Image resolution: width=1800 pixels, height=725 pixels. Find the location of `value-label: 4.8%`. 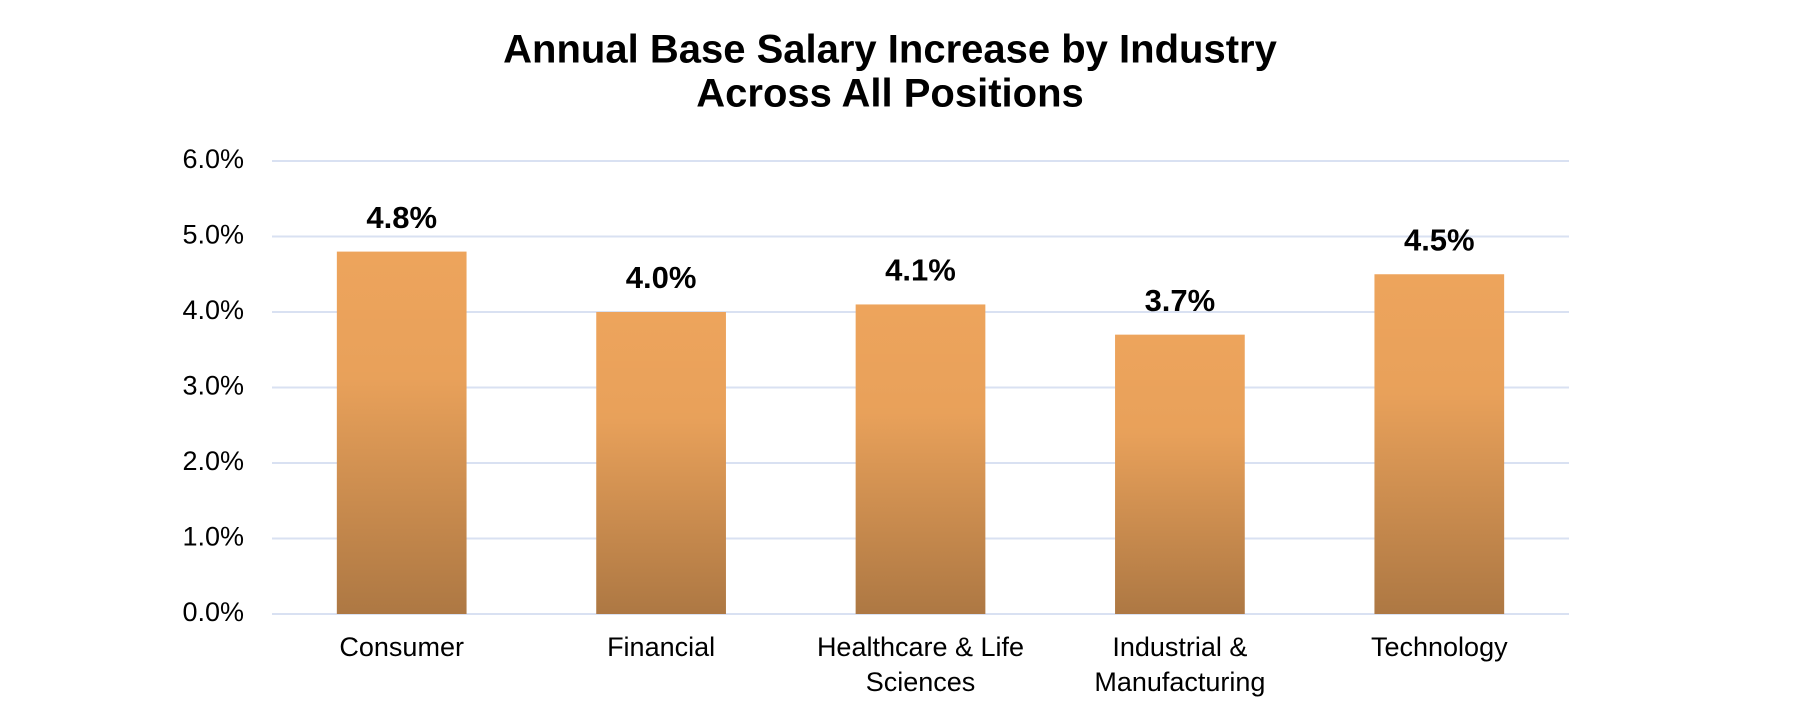

value-label: 4.8% is located at coordinates (401, 217).